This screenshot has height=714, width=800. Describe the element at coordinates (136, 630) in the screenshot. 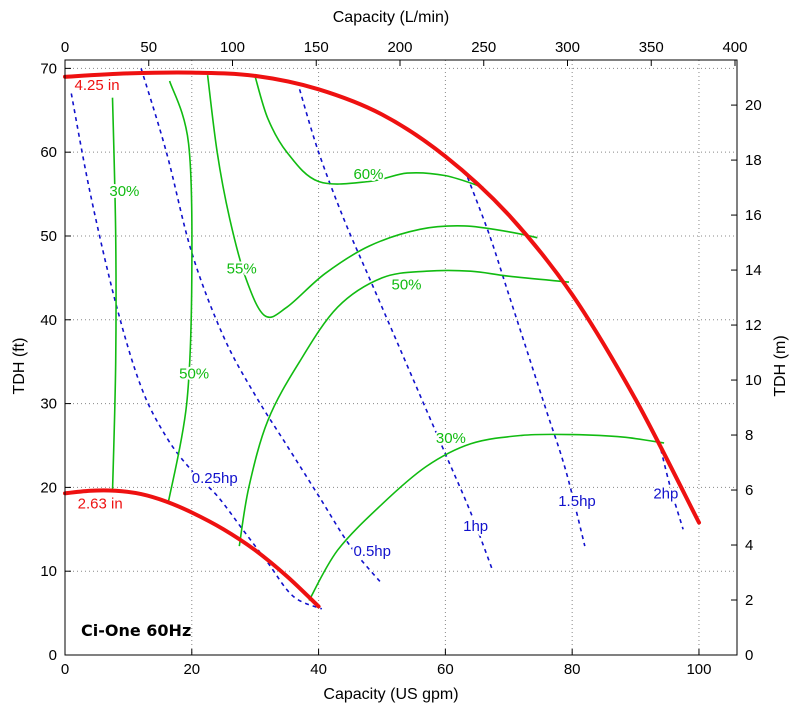

I see `chart-title: Ci-One 60Hz` at that location.